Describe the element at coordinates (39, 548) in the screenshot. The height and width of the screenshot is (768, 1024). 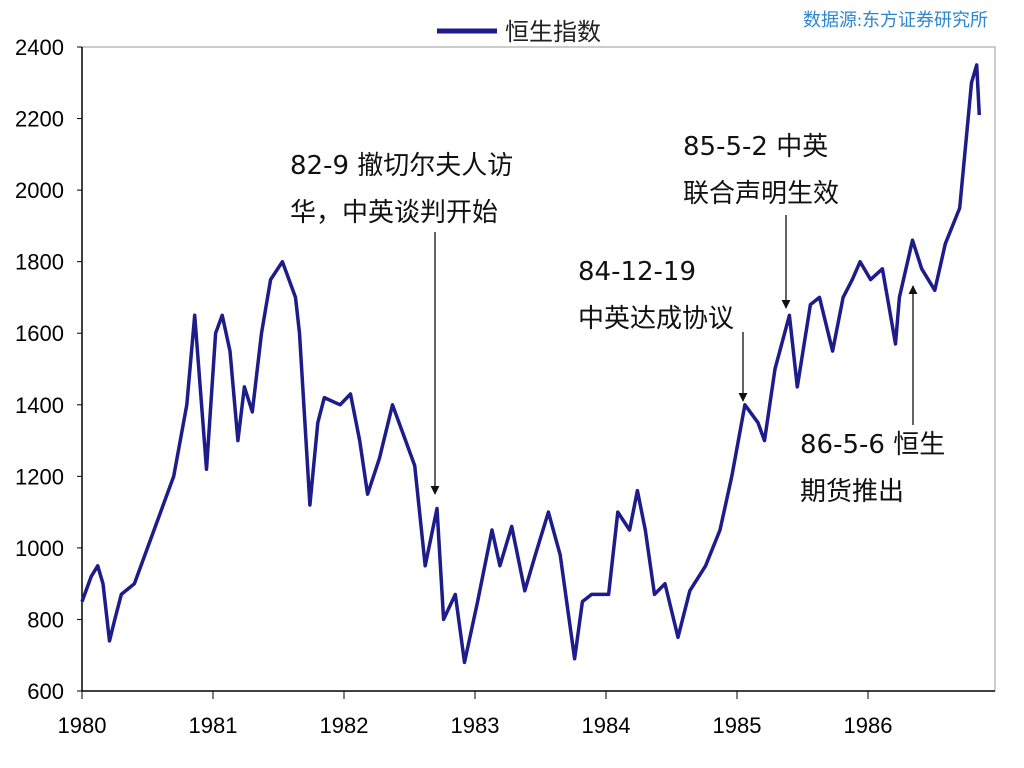
I see `y-tick-label: 1000` at that location.